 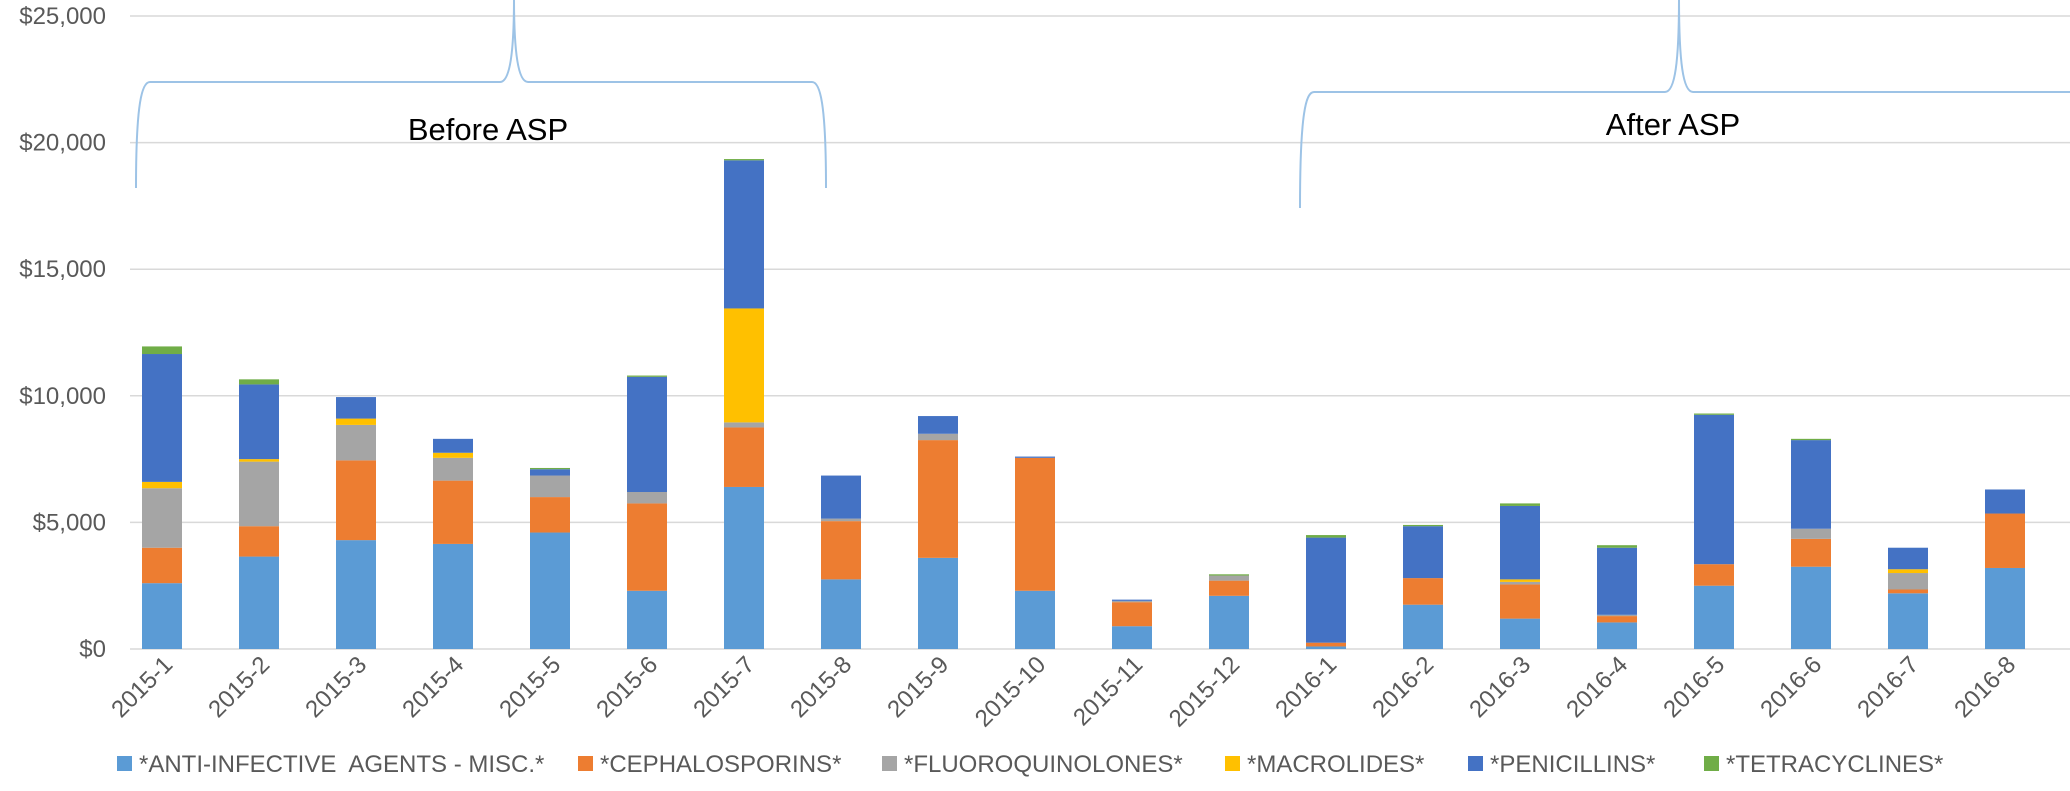 What do you see at coordinates (92, 649) in the screenshot?
I see `y-tick-label: $0` at bounding box center [92, 649].